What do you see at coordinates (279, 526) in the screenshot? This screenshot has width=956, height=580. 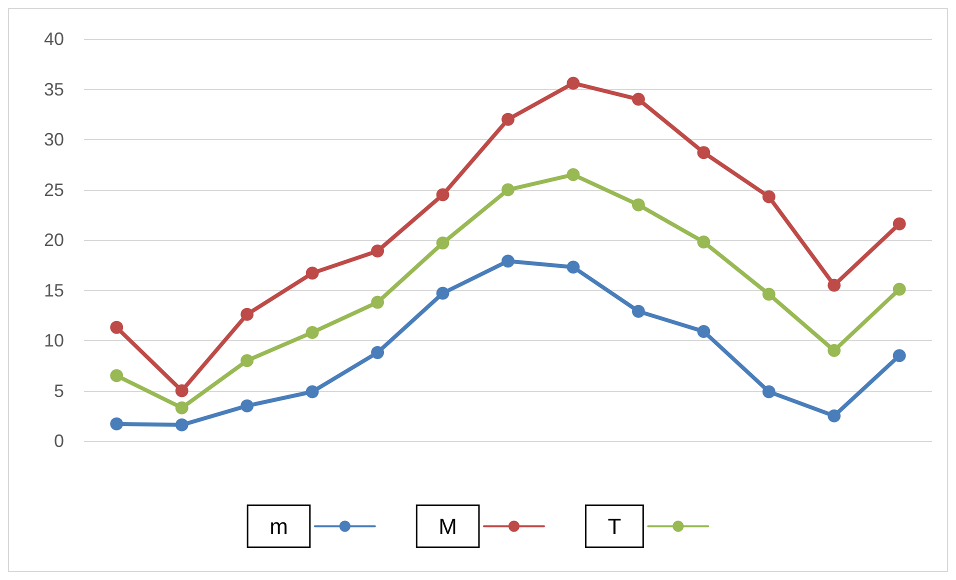 I see `legend-label: m` at bounding box center [279, 526].